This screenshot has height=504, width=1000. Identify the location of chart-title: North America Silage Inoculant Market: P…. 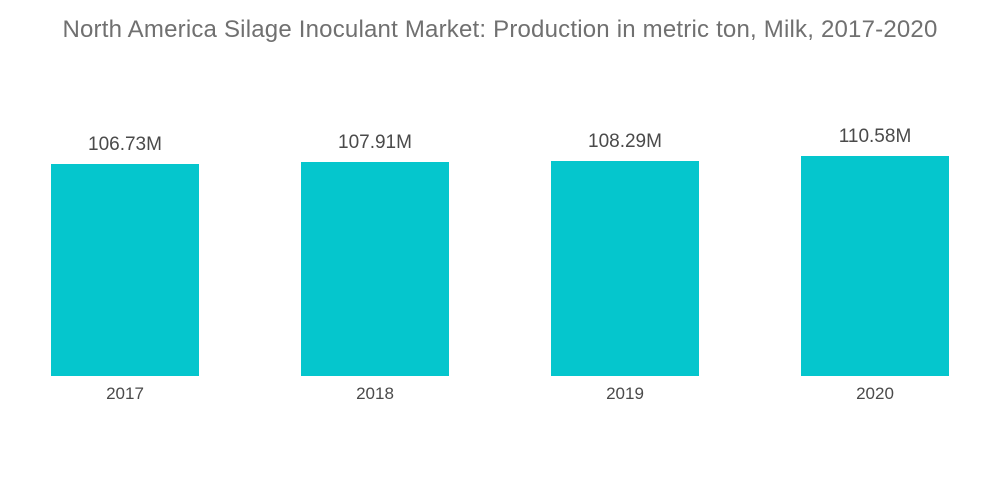
(500, 29).